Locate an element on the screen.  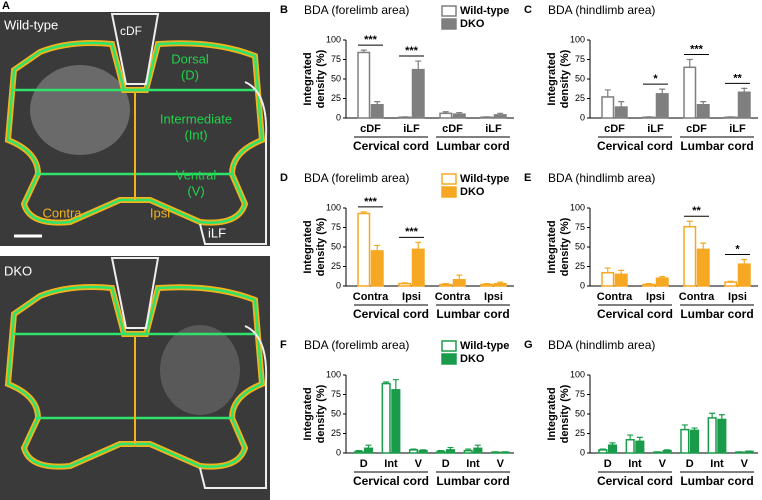
region-label: Dorsal is located at coordinates (190, 58).